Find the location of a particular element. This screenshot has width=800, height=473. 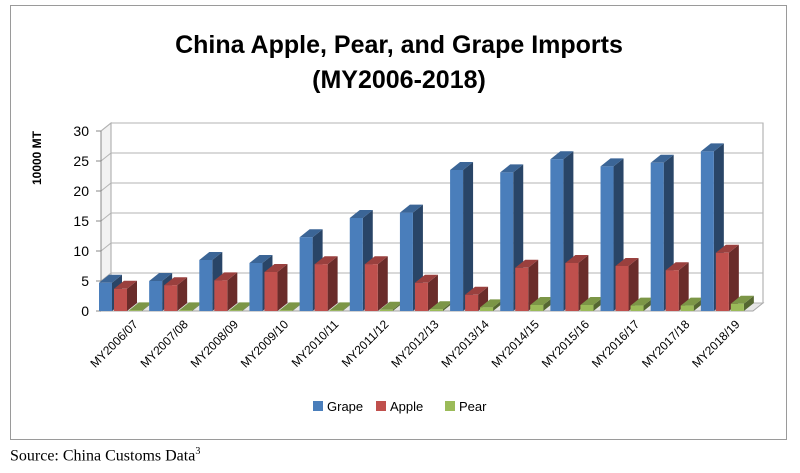

x-tick-label: MY2014/15 is located at coordinates (516, 344).